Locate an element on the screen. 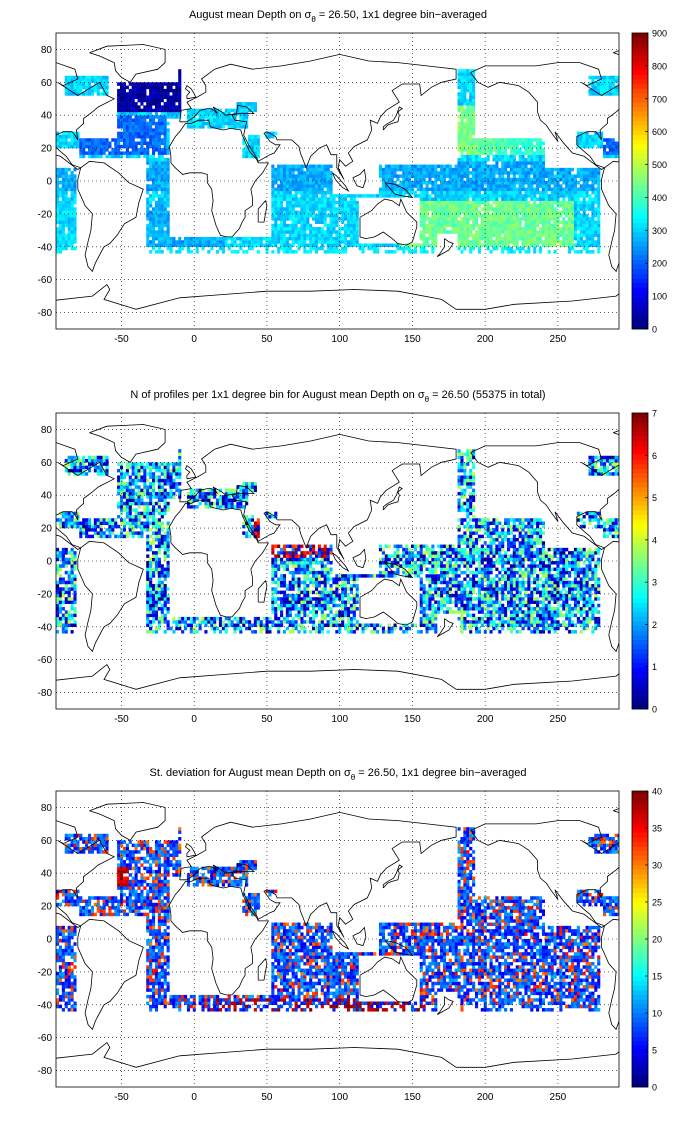 The image size is (696, 1140). y-tick-label: 40 is located at coordinates (47, 496).